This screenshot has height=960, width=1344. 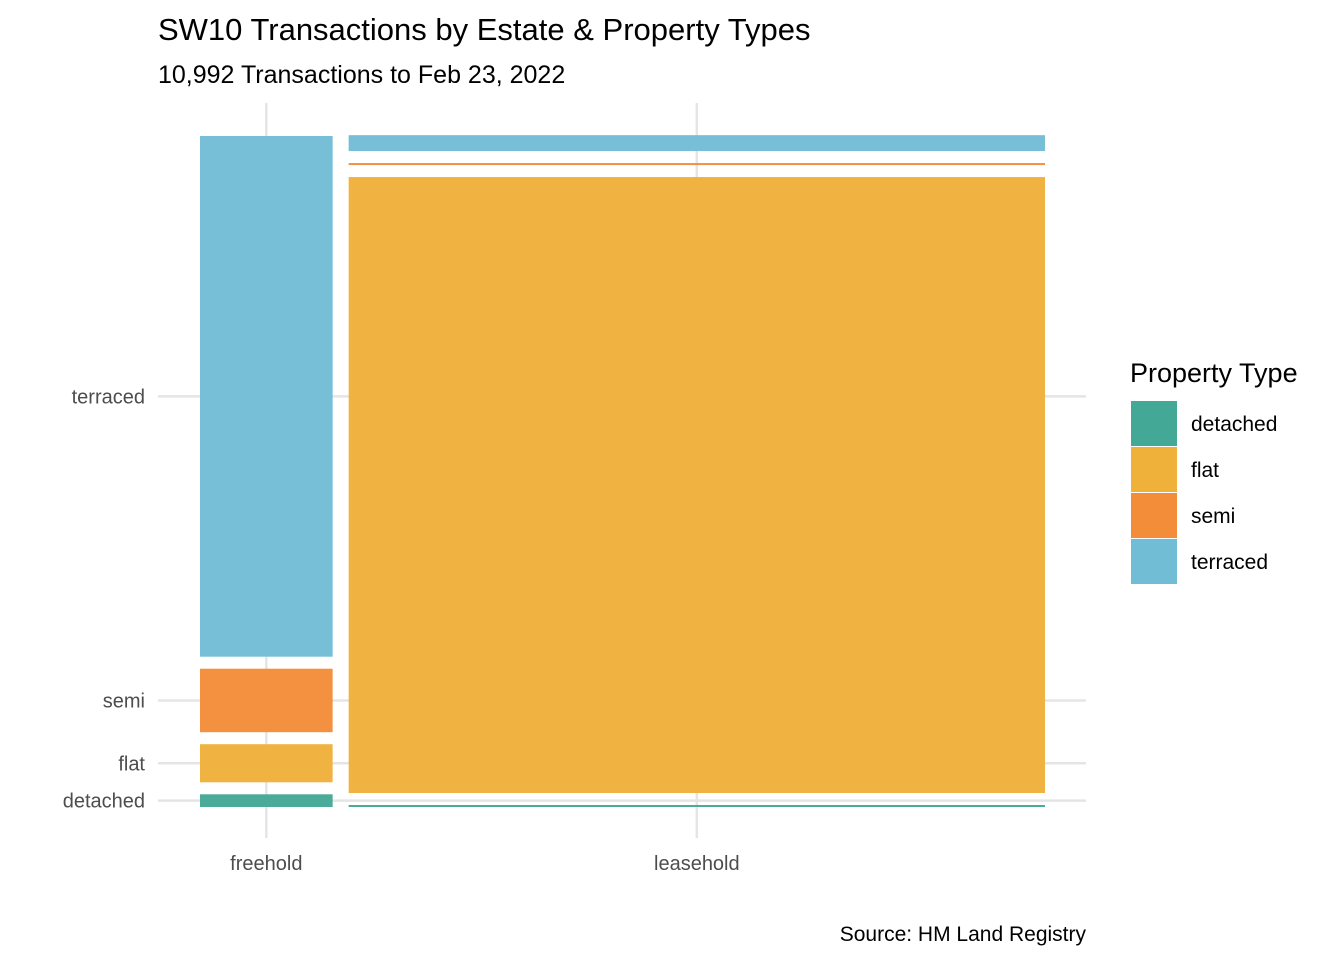 I want to click on legend-label-flat: flat, so click(x=1205, y=470).